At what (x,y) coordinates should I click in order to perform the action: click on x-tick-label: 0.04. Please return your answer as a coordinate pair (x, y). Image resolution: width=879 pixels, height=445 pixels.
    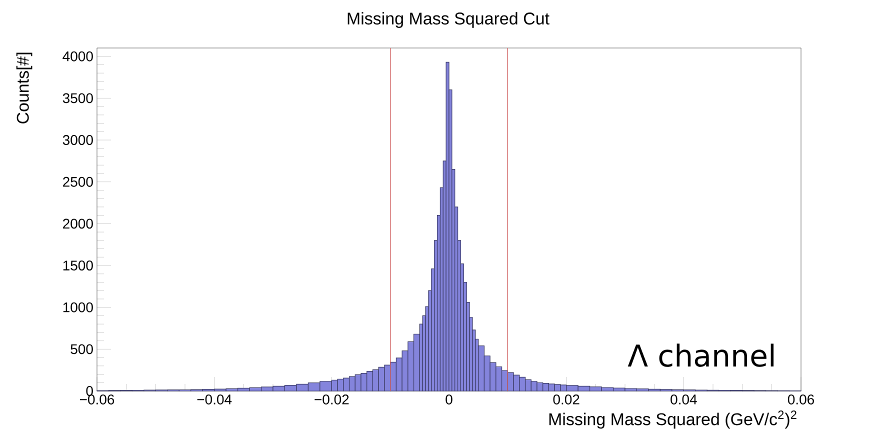
    Looking at the image, I should click on (683, 399).